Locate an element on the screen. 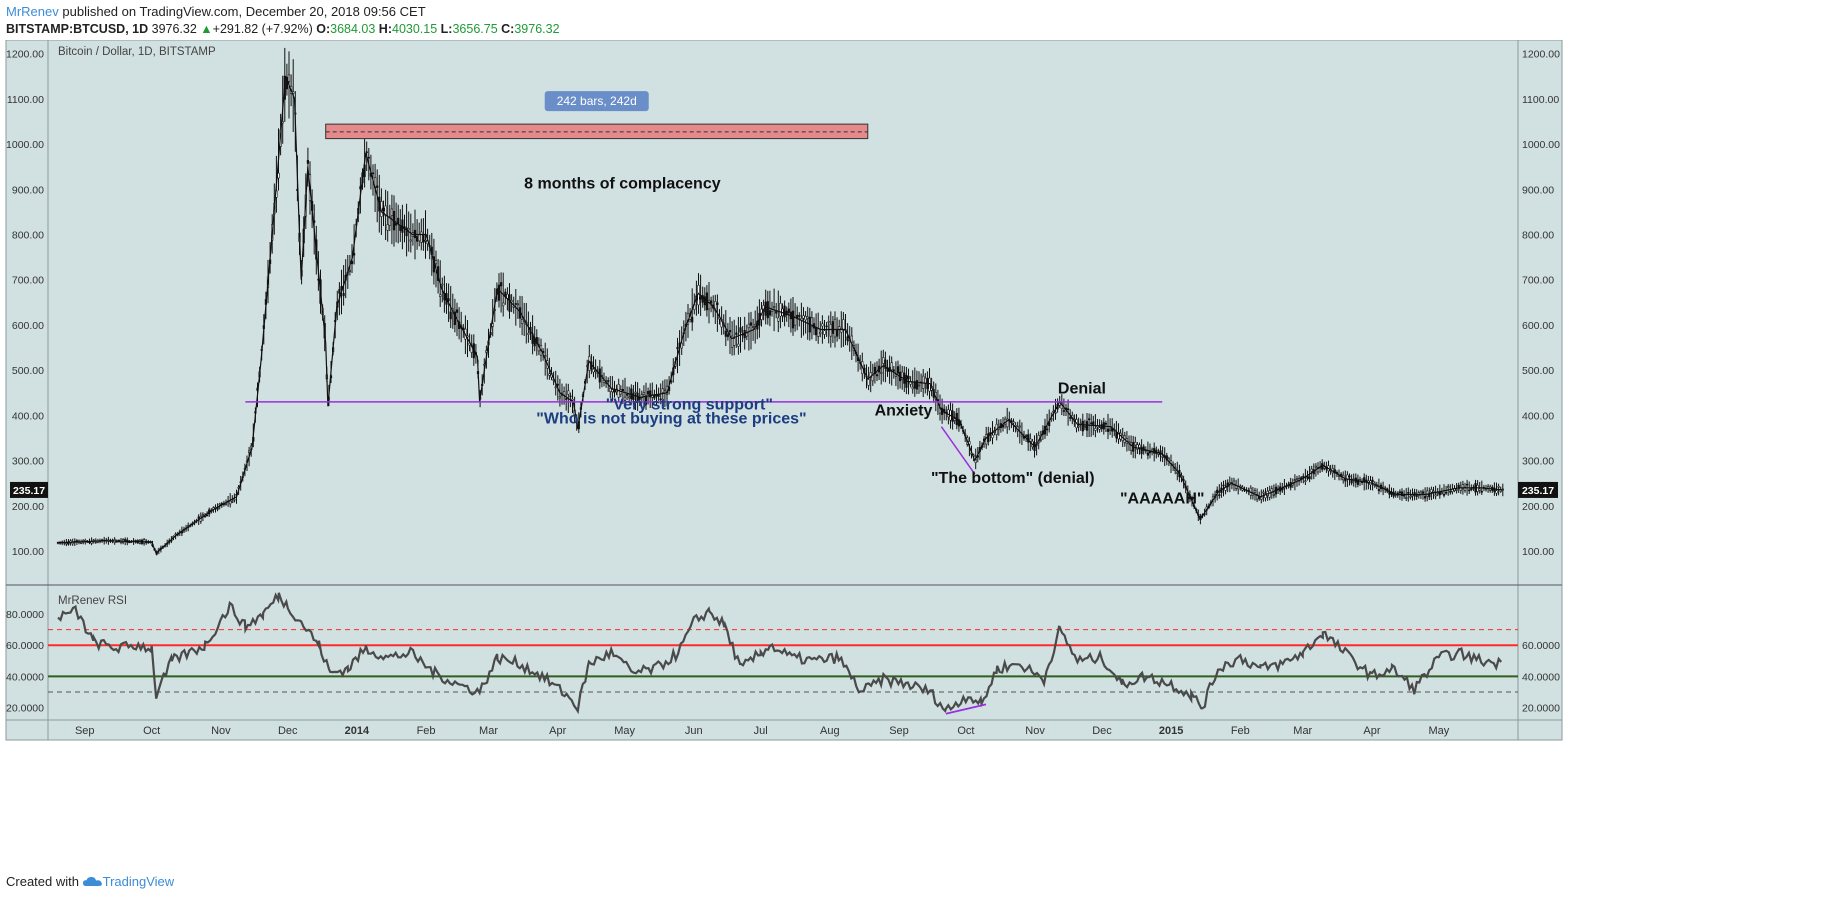 The height and width of the screenshot is (900, 1828). price-tick-right: 1000.00 is located at coordinates (1541, 145).